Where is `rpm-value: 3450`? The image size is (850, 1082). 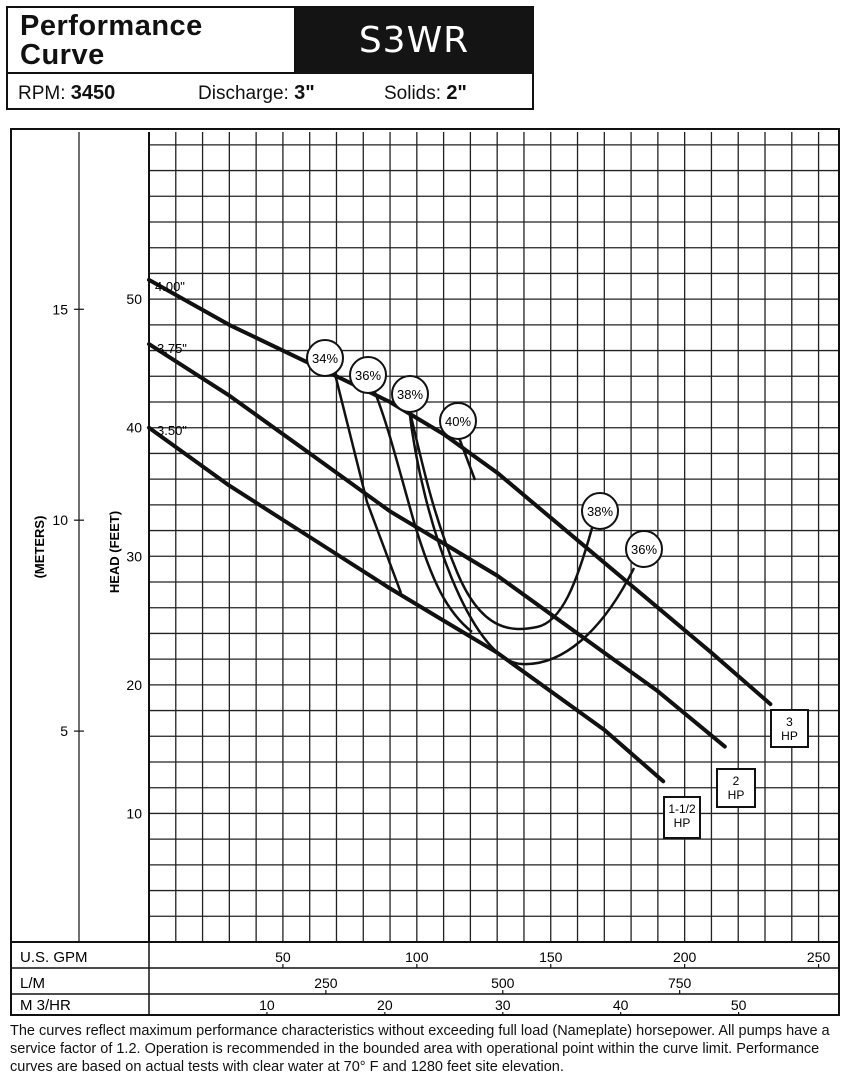
rpm-value: 3450 is located at coordinates (93, 93).